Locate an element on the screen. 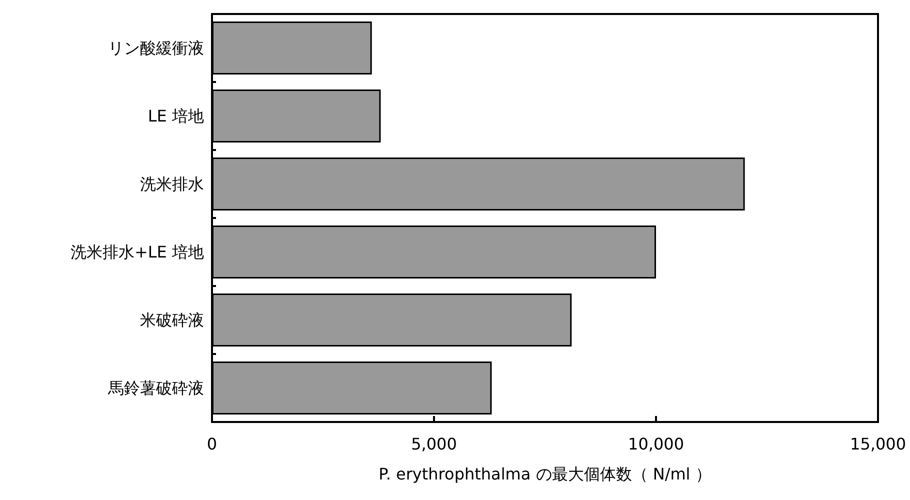 The width and height of the screenshot is (910, 500). x-tick-label: 5,000 is located at coordinates (434, 444).